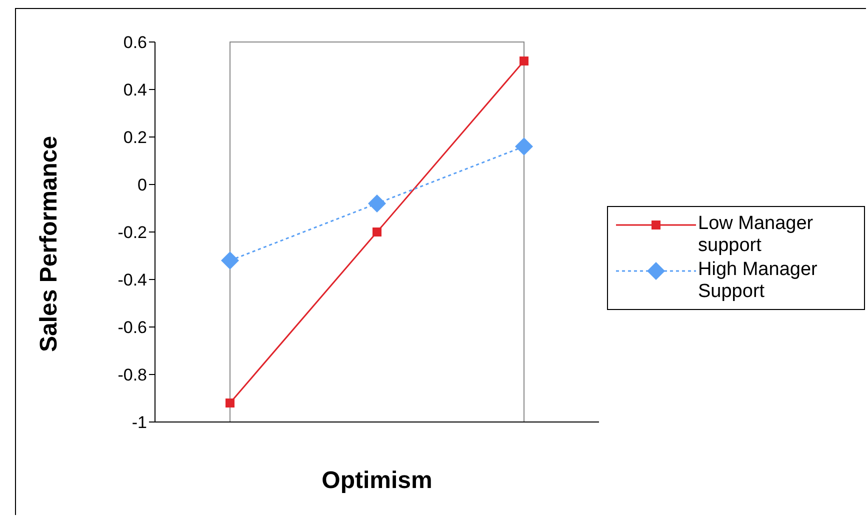 The image size is (867, 516). I want to click on y-tick-label: -0.2, so click(132, 232).